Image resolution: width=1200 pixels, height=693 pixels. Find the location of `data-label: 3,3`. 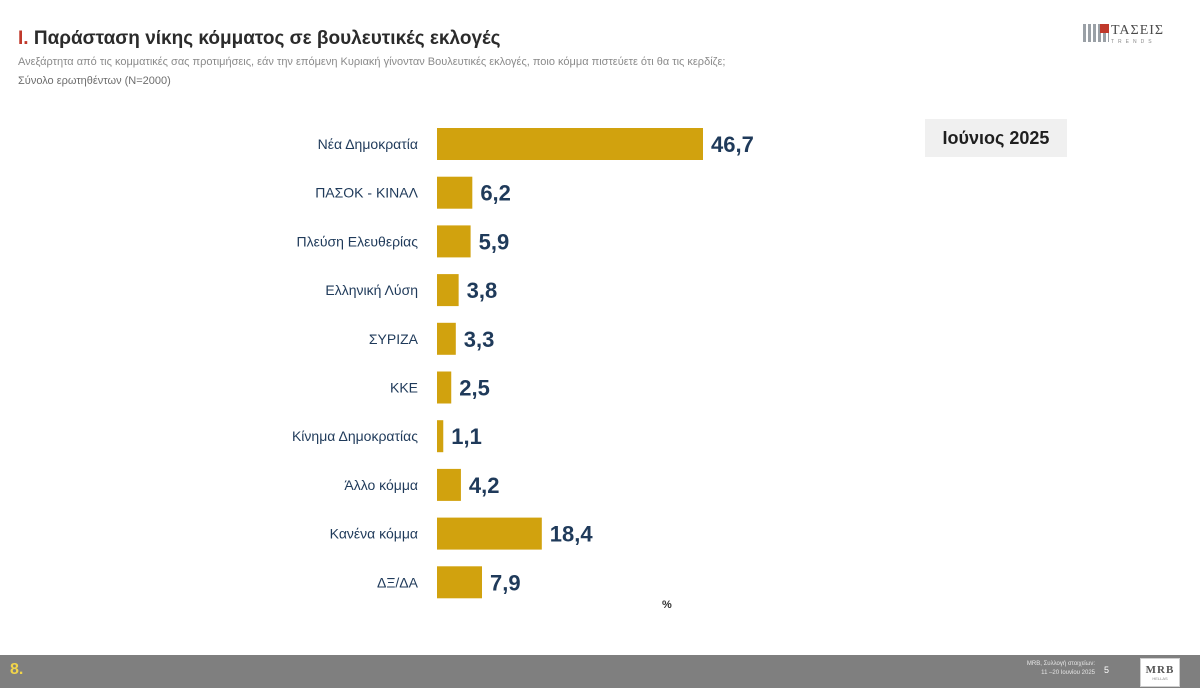

data-label: 3,3 is located at coordinates (479, 339).